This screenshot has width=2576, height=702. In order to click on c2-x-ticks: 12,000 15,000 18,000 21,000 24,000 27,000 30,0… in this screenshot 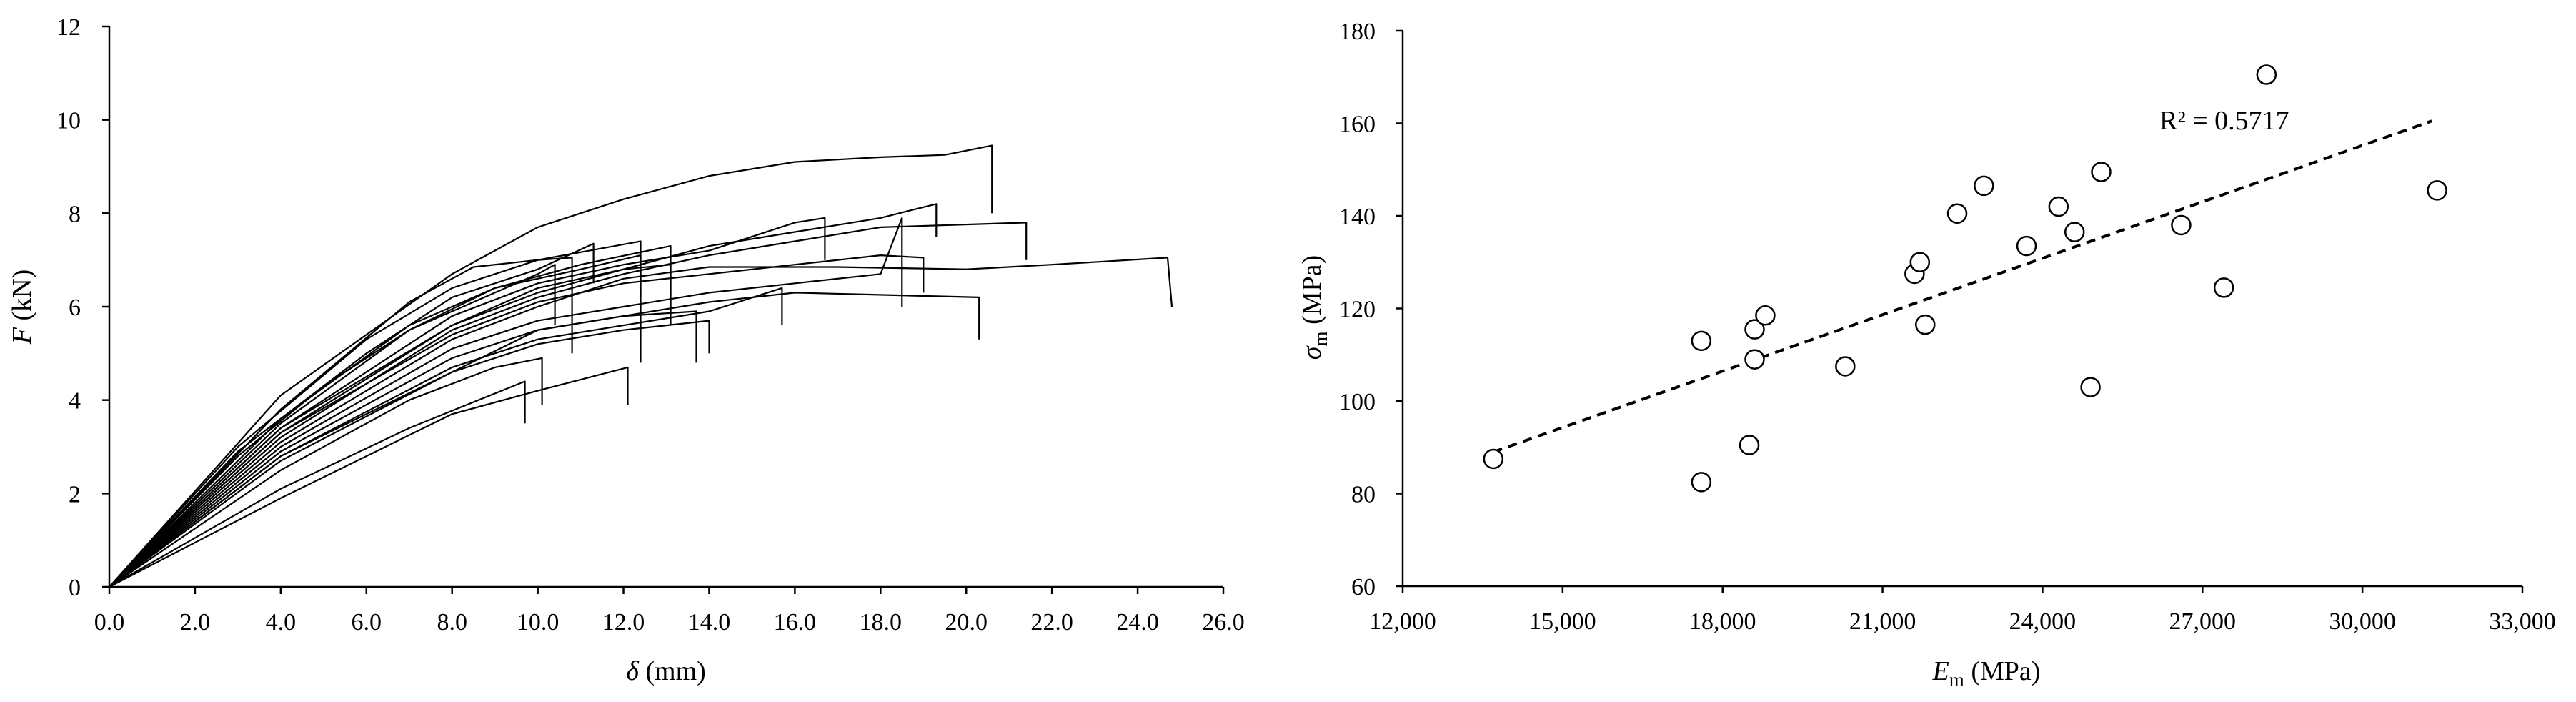, I will do `click(1962, 611)`.